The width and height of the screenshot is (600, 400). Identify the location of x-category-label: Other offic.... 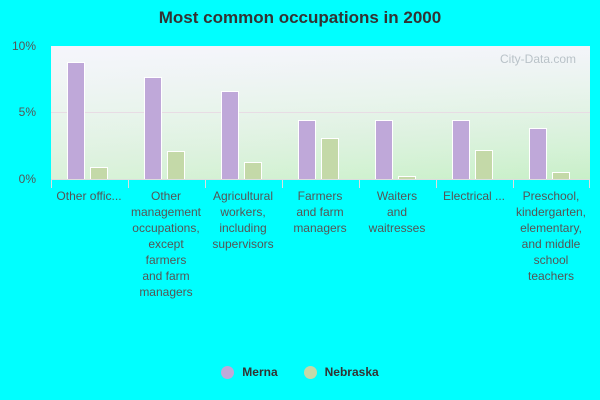
(89, 196).